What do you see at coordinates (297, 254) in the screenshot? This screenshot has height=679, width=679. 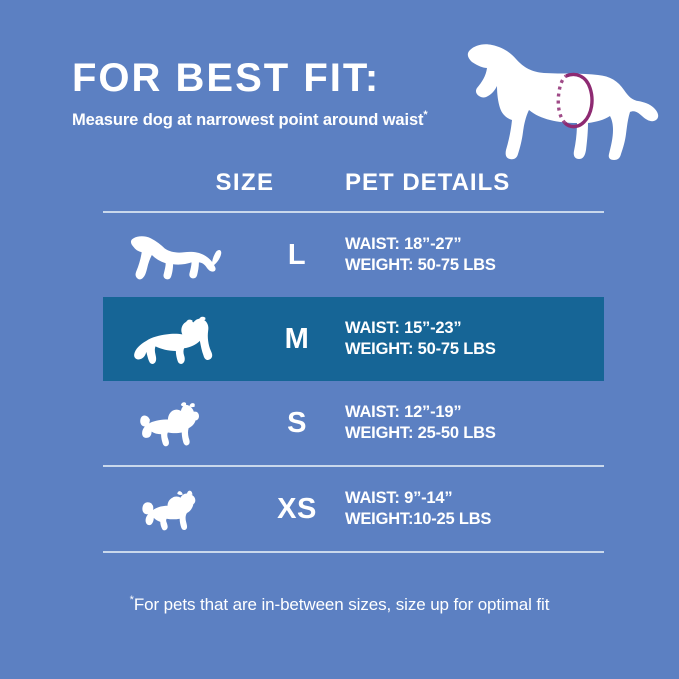 I see `size-label: L` at bounding box center [297, 254].